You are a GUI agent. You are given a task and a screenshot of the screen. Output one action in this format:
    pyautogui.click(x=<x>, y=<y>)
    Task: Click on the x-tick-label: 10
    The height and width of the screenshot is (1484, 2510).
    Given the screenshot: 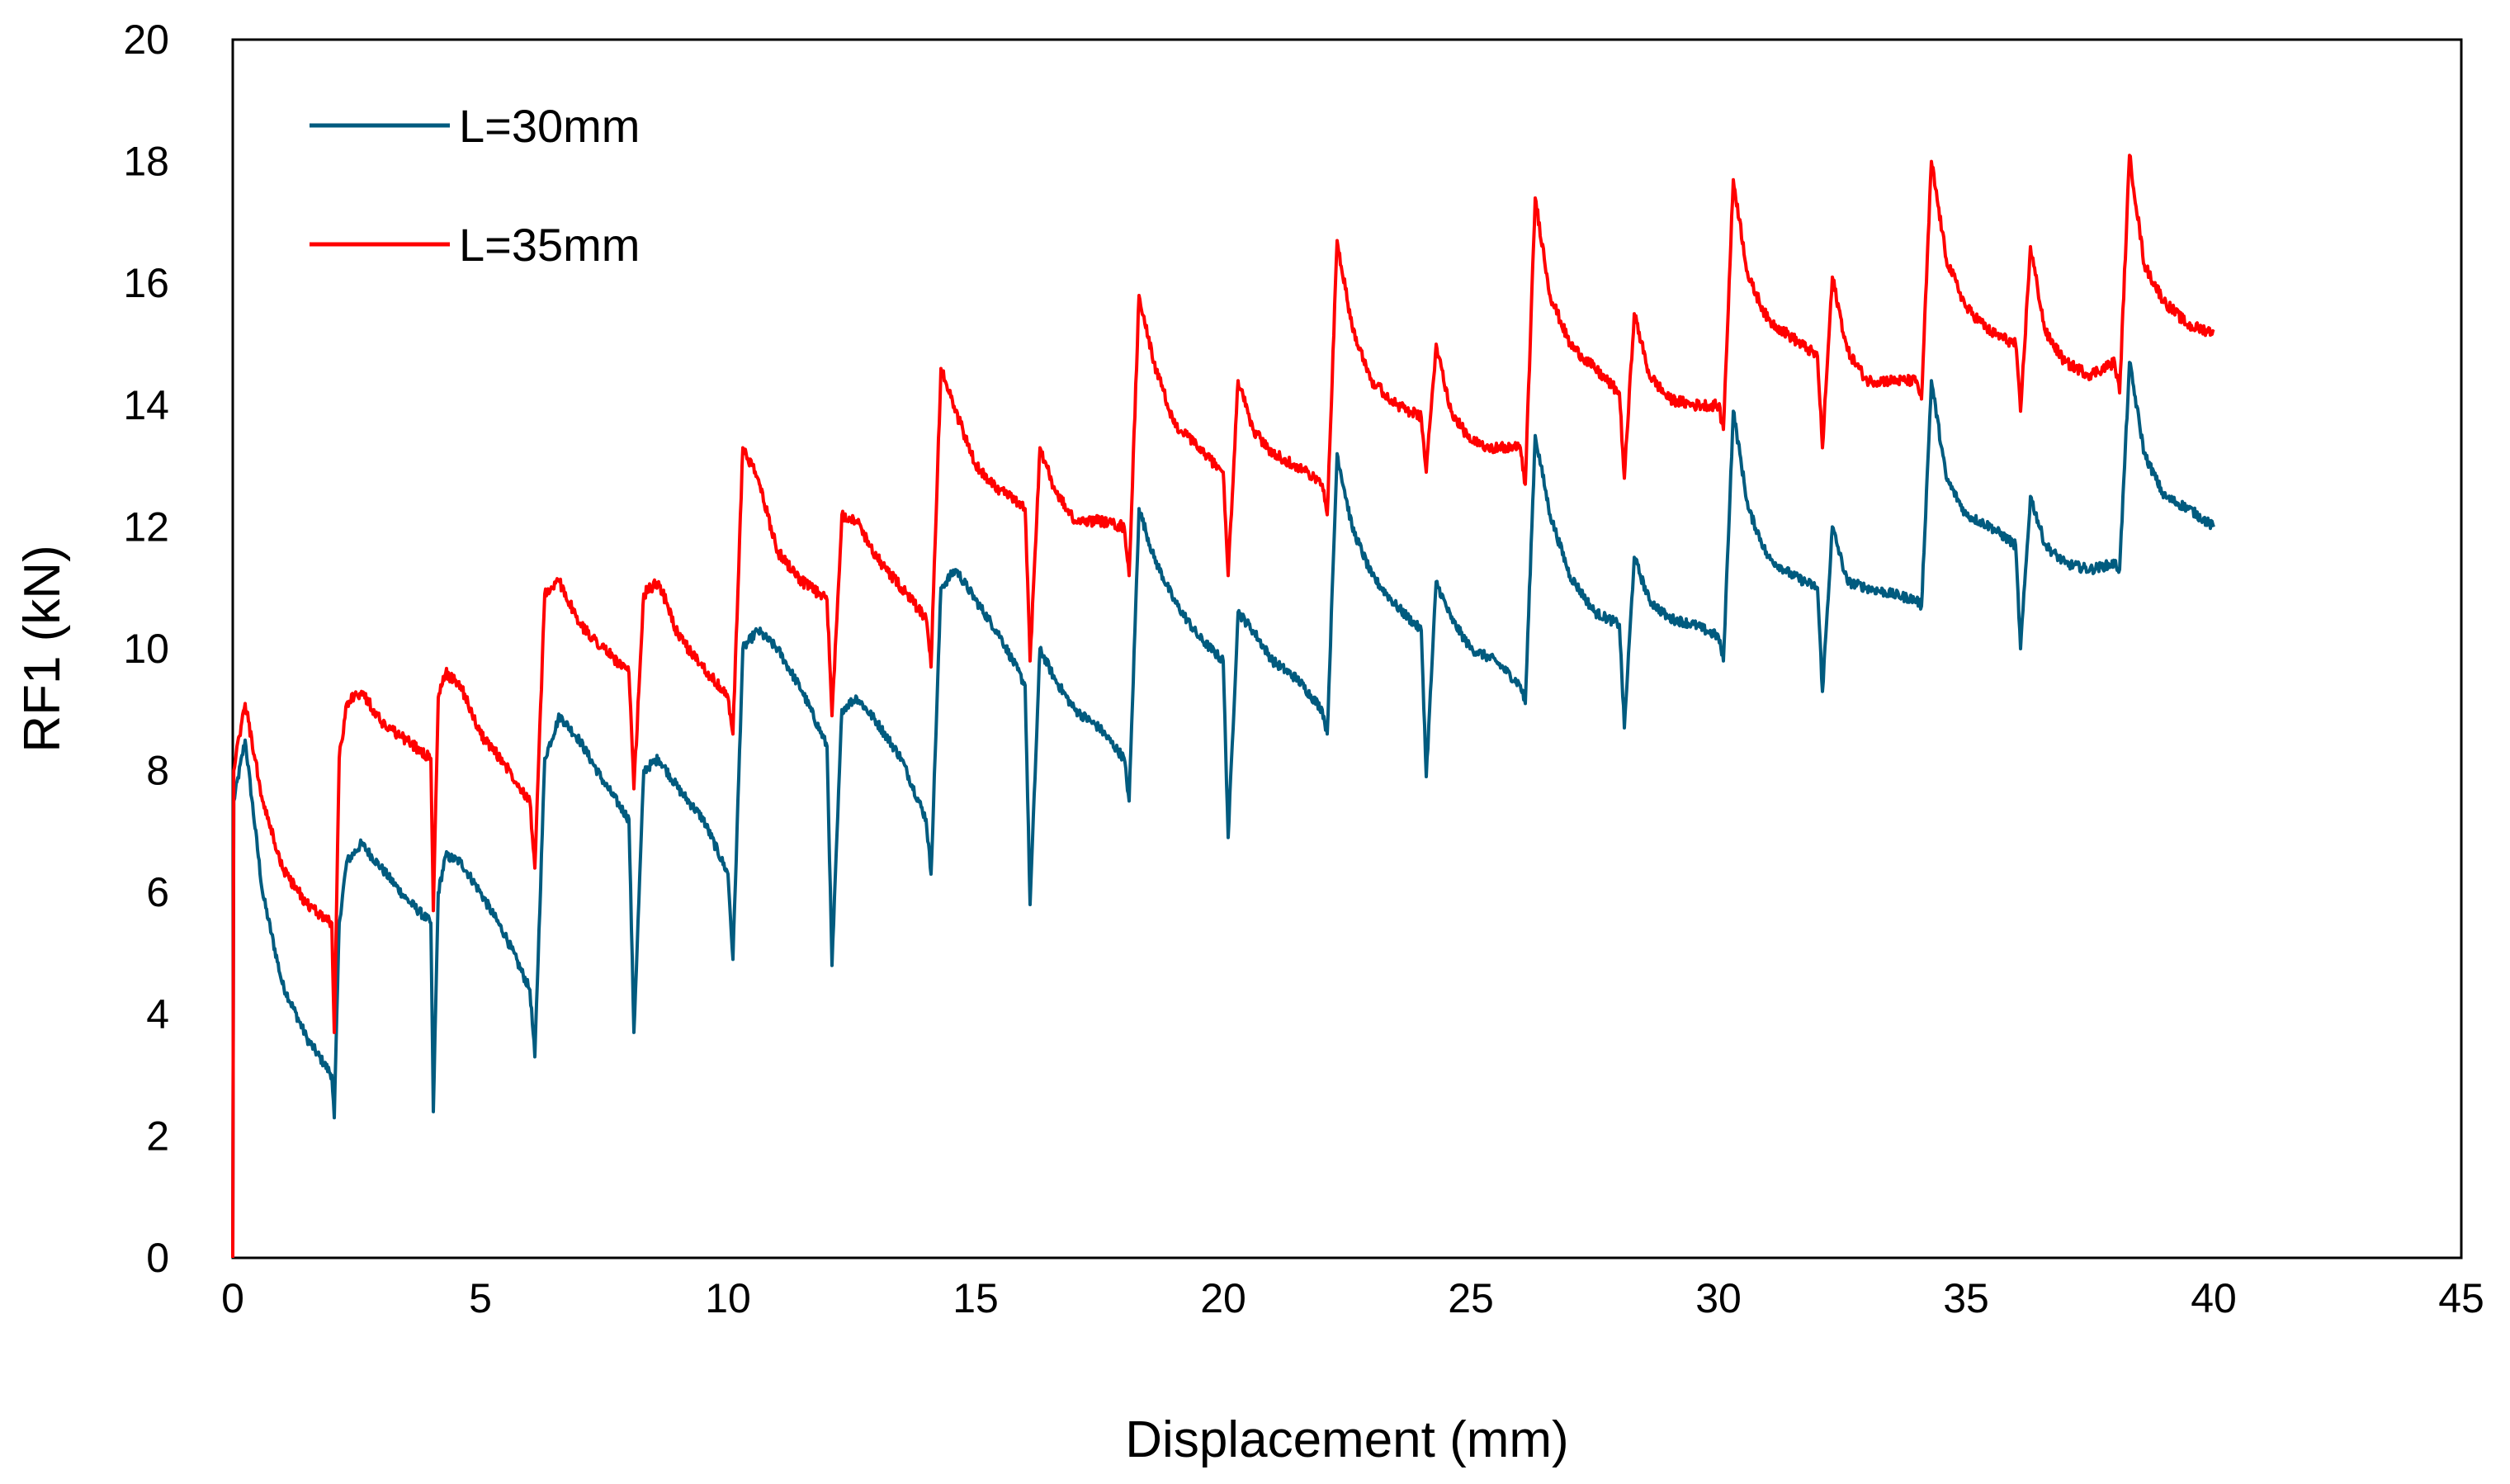 What is the action you would take?
    pyautogui.click(x=728, y=1298)
    